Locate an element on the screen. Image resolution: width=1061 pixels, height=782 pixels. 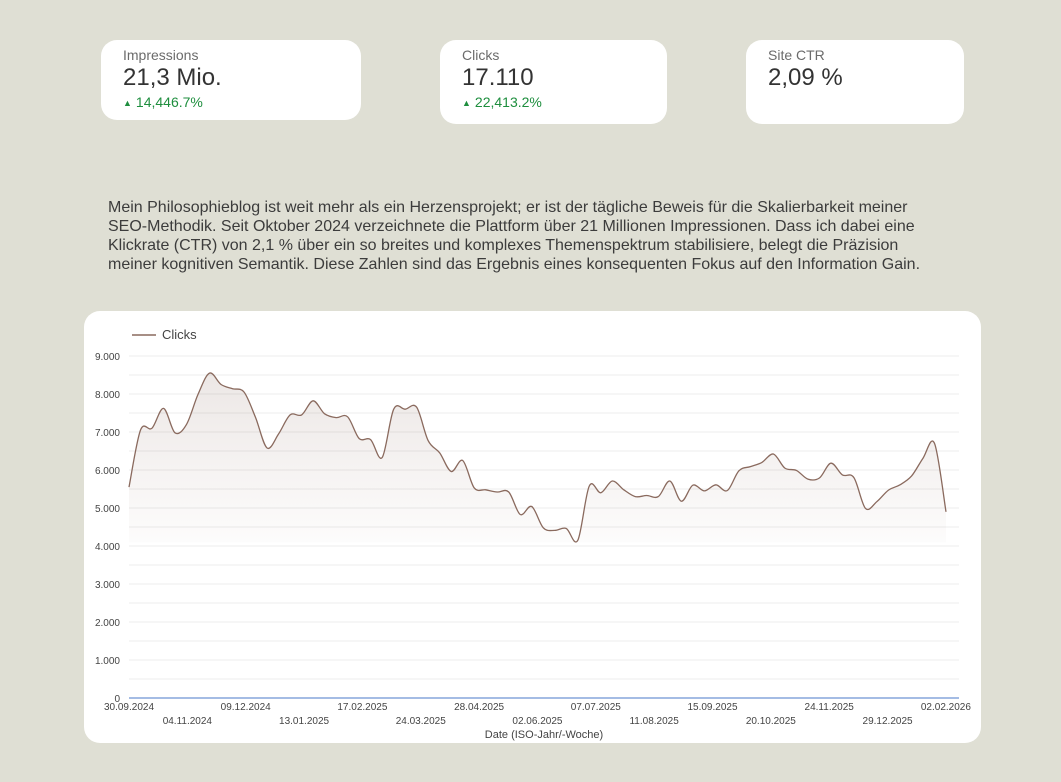
y-tick-label: 7.000 is located at coordinates (107, 433).